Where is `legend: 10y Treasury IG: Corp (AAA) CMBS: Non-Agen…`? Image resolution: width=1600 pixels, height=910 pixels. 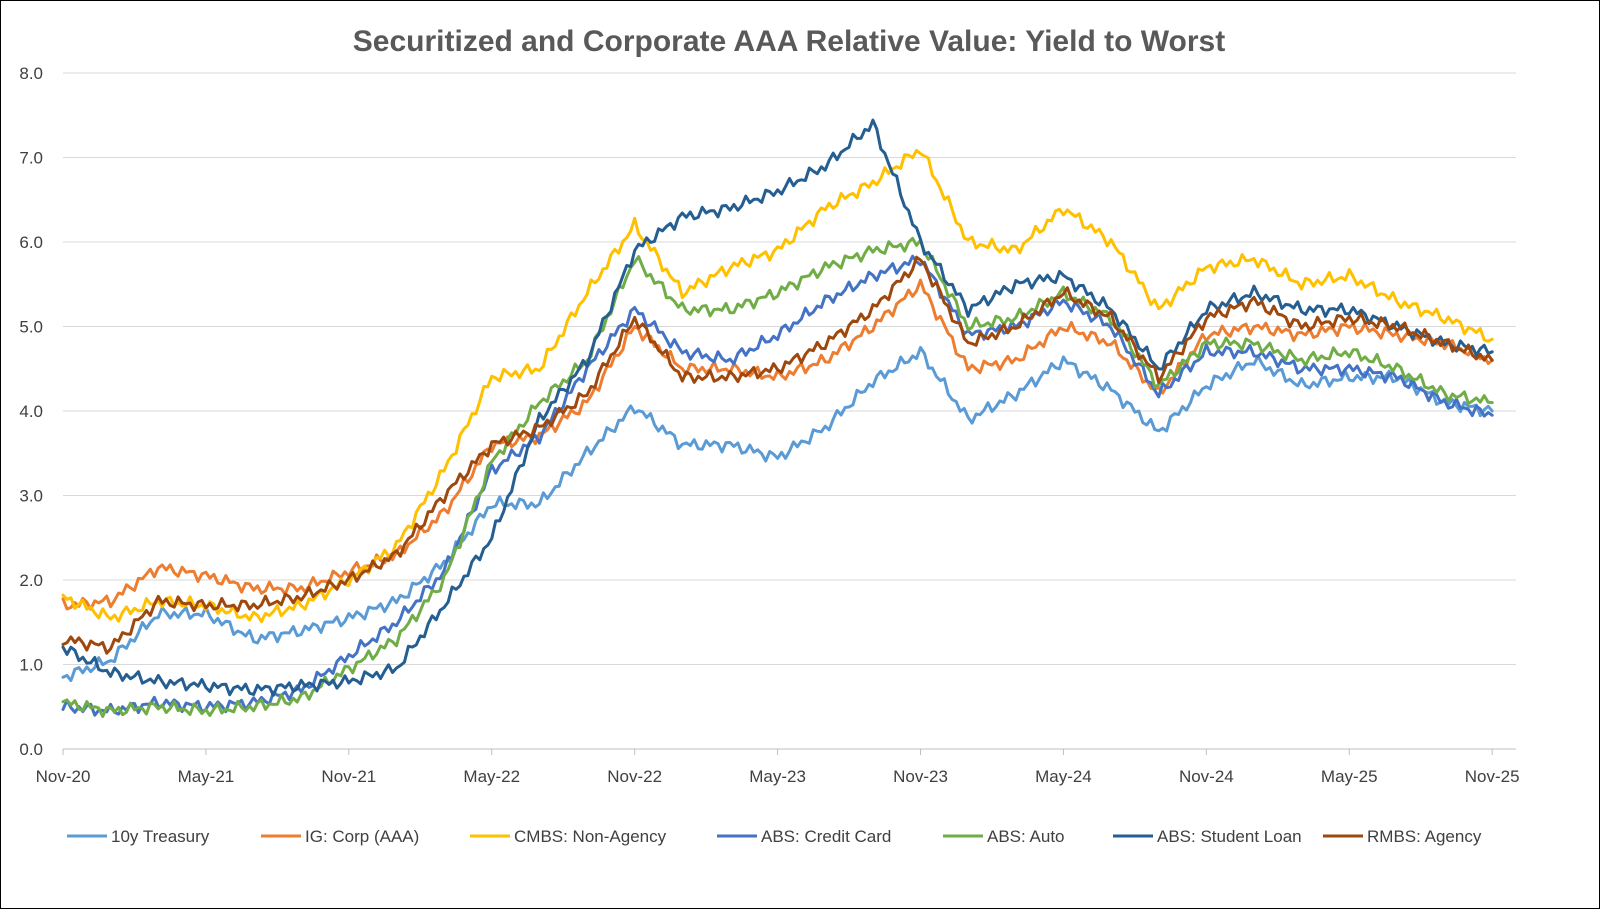
legend: 10y Treasury IG: Corp (AAA) CMBS: Non-Agen… is located at coordinates (774, 836).